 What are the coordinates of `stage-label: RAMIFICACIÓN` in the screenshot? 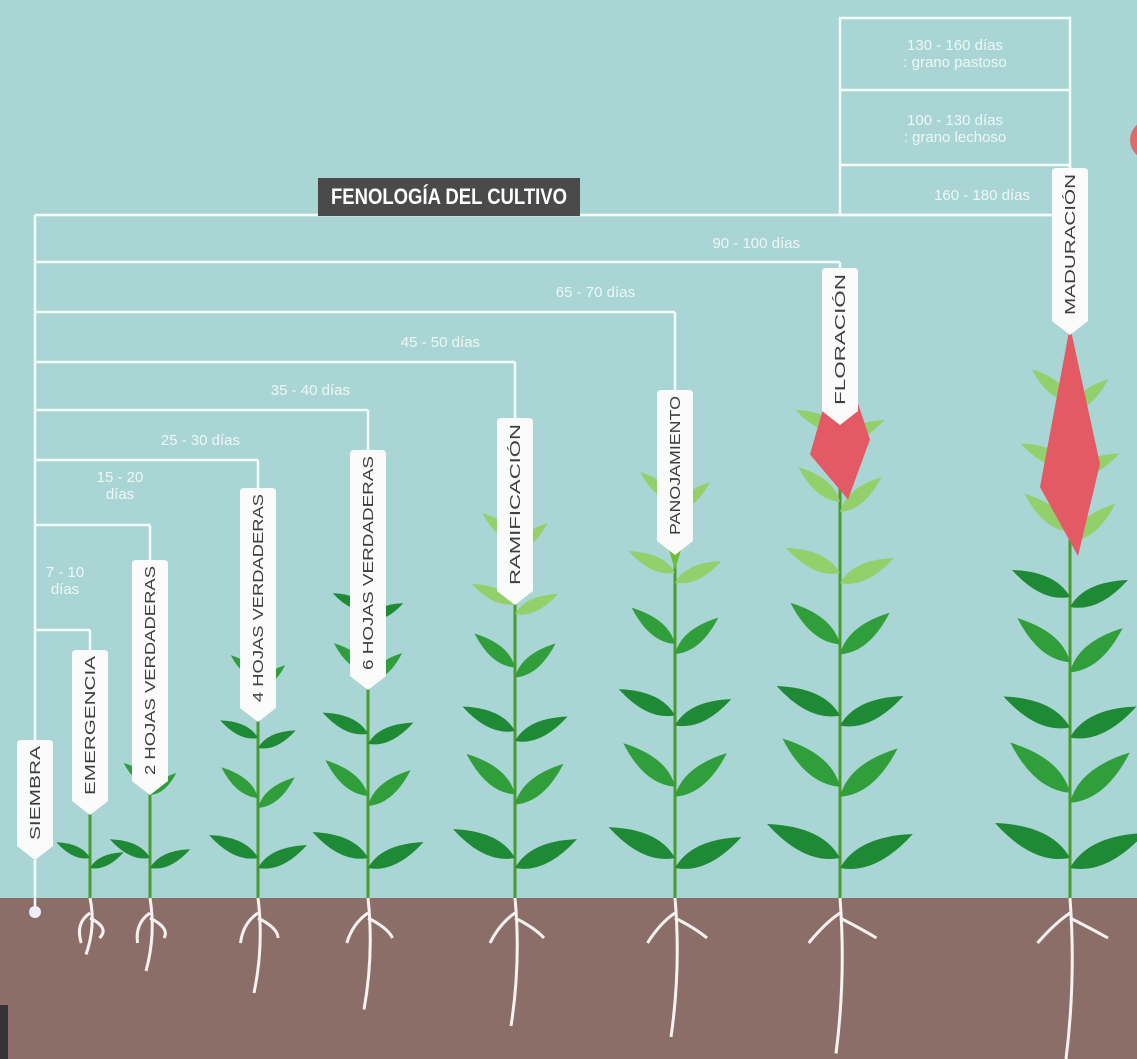 It's located at (515, 504).